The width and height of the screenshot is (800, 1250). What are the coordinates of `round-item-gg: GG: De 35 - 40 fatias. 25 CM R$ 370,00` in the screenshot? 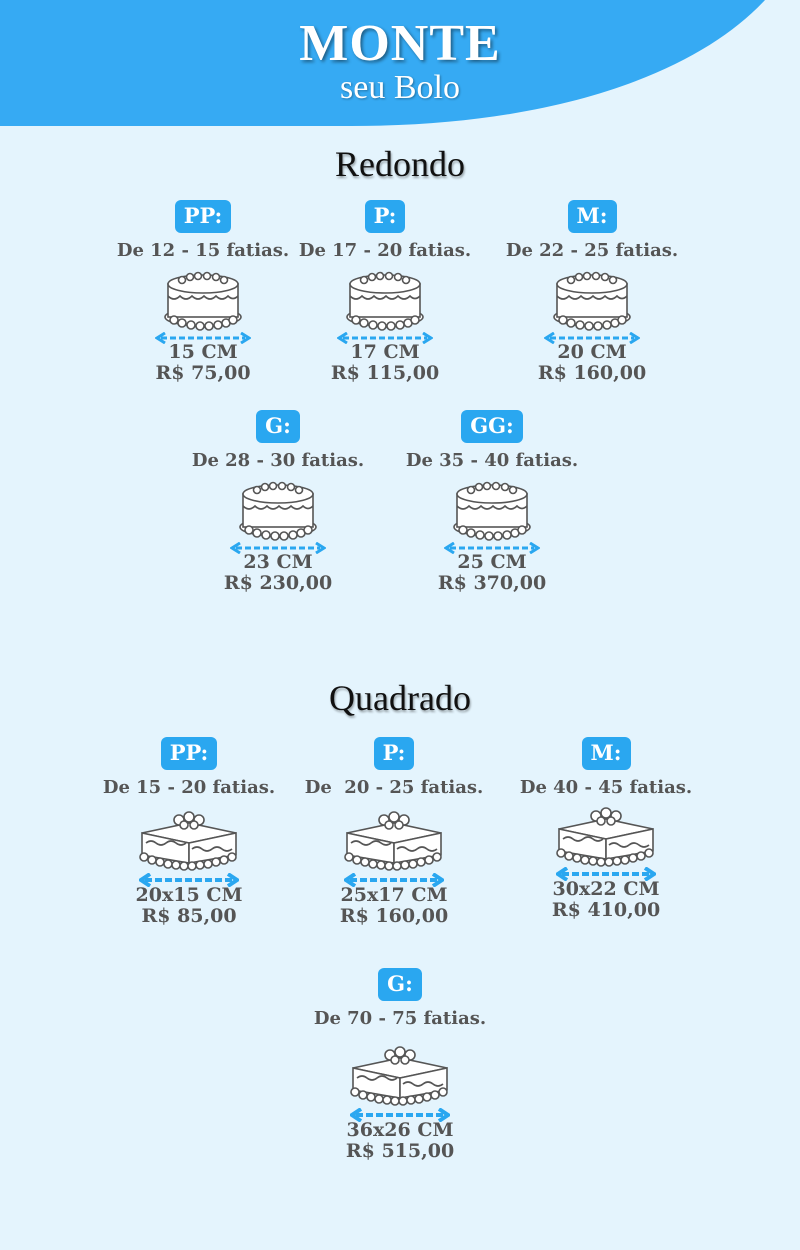 It's located at (492, 502).